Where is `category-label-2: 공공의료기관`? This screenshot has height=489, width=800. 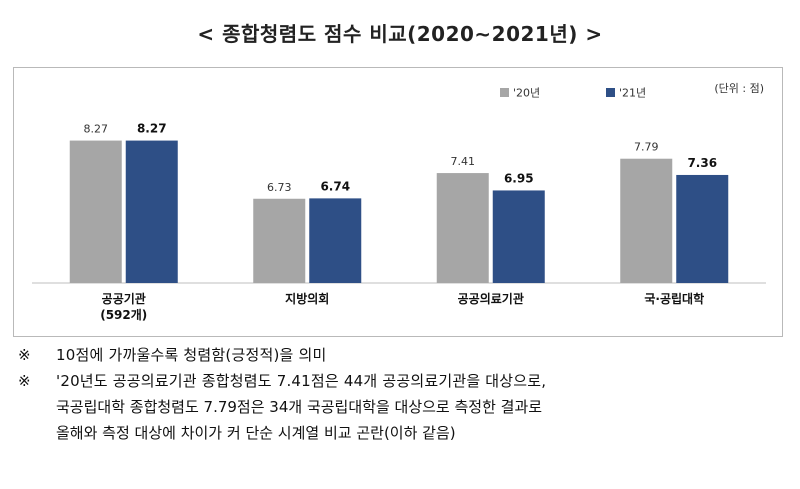 category-label-2: 공공의료기관 is located at coordinates (491, 298).